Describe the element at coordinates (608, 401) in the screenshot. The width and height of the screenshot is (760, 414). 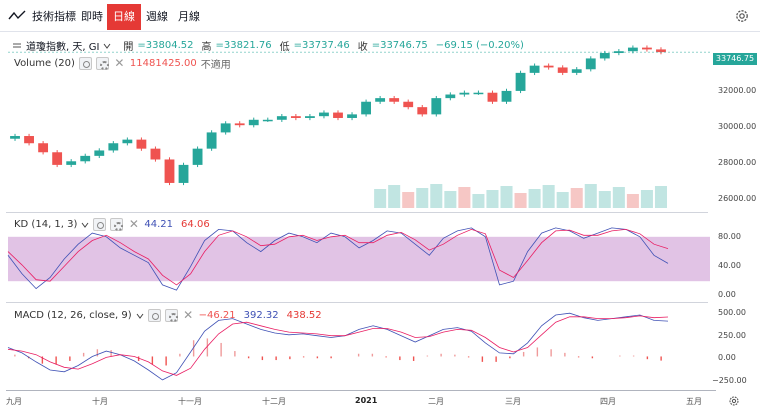
I see `x-label-apr: 四月` at that location.